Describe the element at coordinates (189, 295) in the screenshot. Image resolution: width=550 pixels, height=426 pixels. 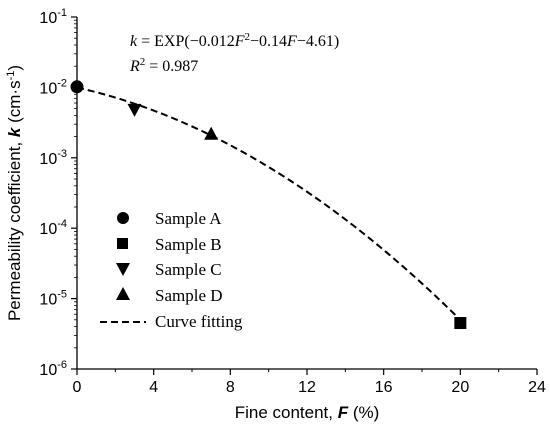
I see `legend-label-sample-d: Sample D` at that location.